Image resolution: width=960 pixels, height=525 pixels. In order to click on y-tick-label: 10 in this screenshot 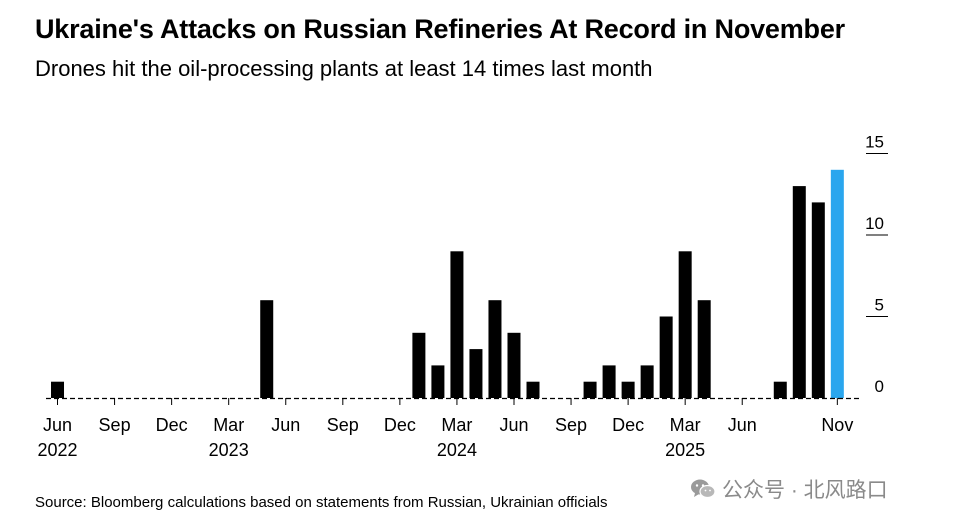, I will do `click(874, 223)`.